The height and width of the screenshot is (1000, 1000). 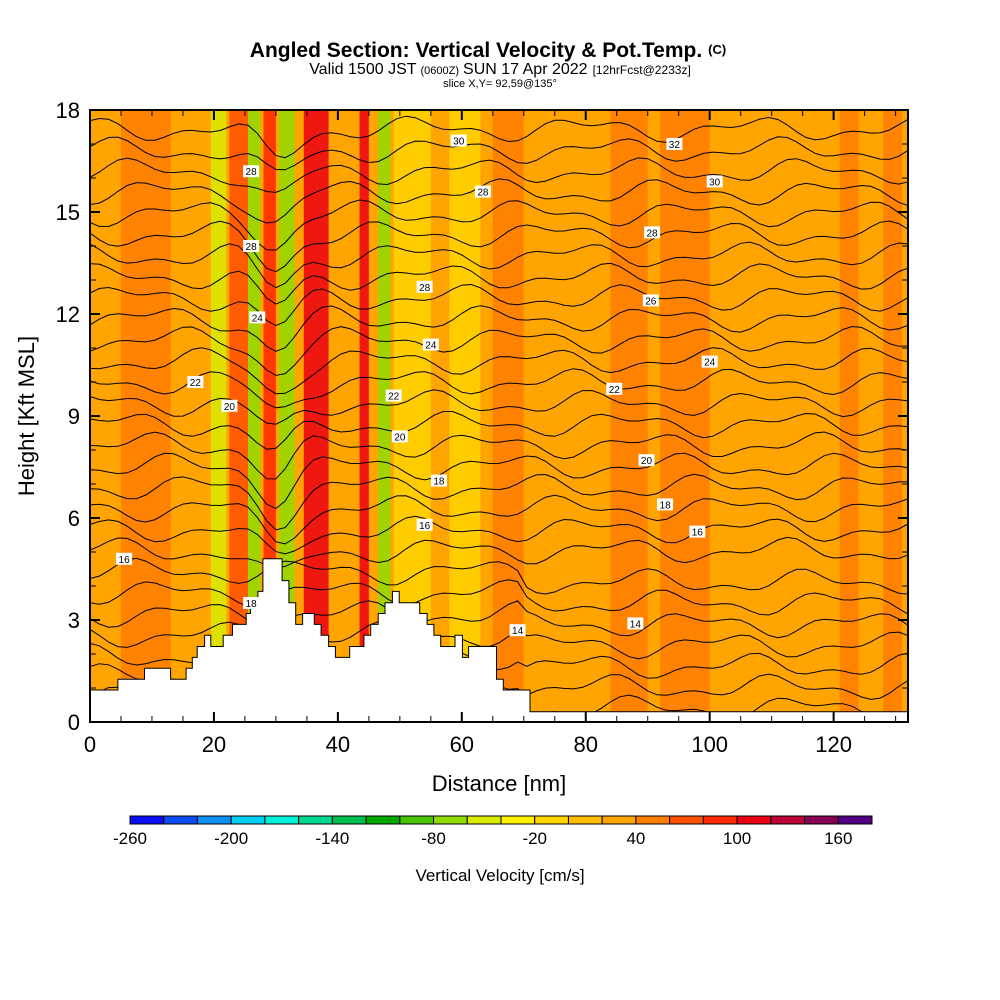 I want to click on x-axis-label: Distance [nm], so click(x=499, y=783).